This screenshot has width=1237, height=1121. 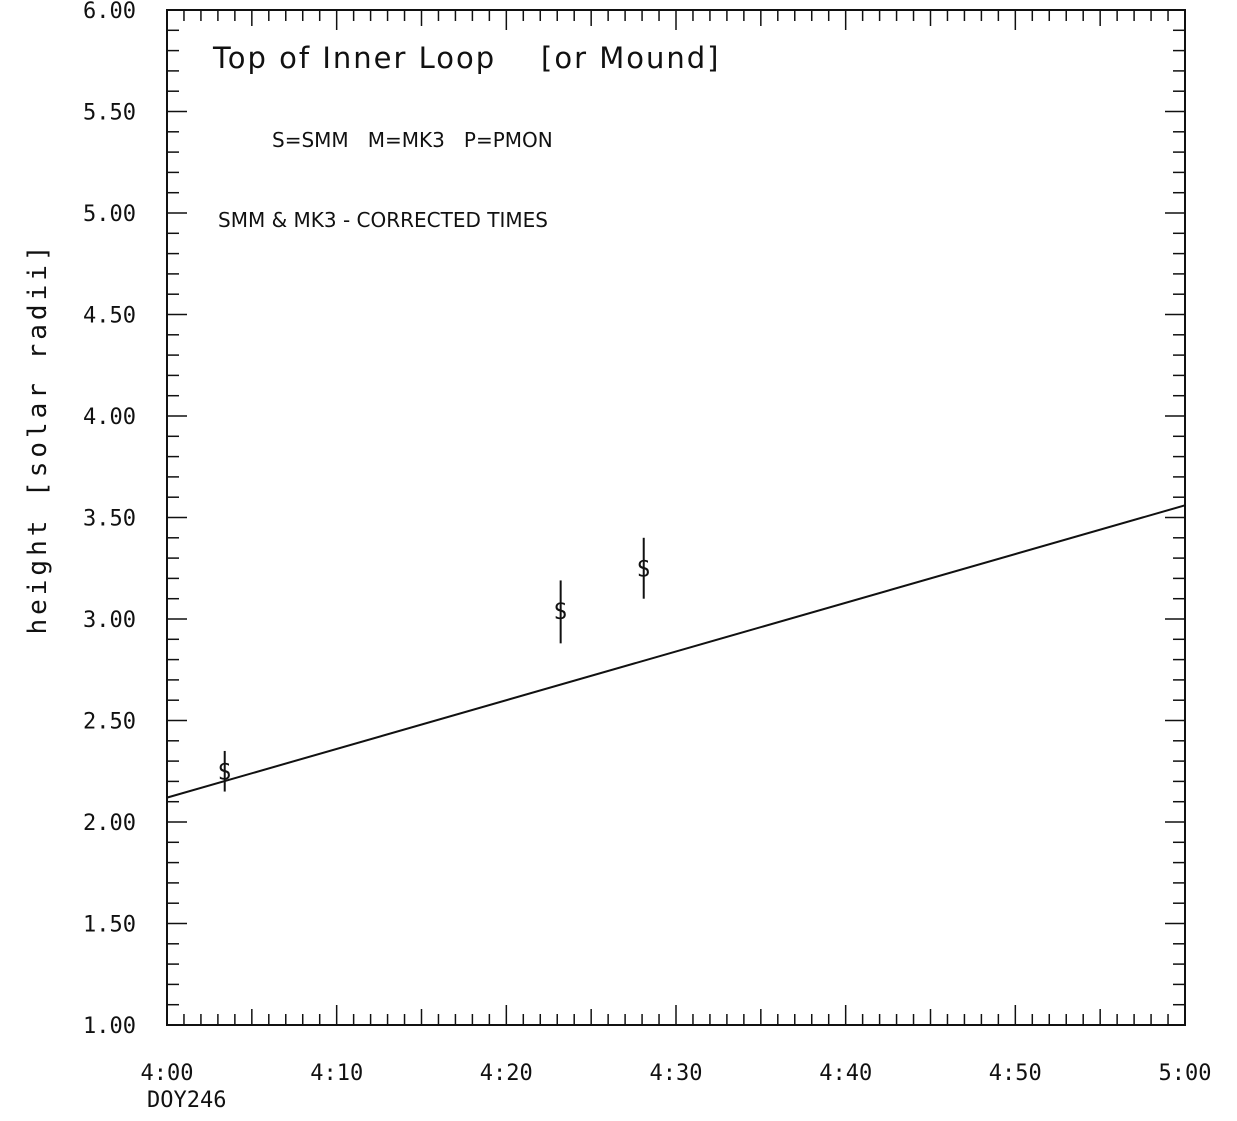 I want to click on x-tick-label: 5:00, so click(x=1185, y=1073).